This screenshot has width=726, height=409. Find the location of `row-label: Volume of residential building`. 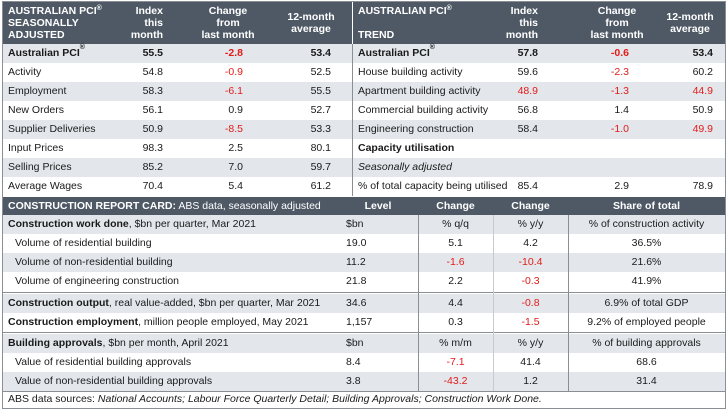

row-label: Volume of residential building is located at coordinates (83, 243).